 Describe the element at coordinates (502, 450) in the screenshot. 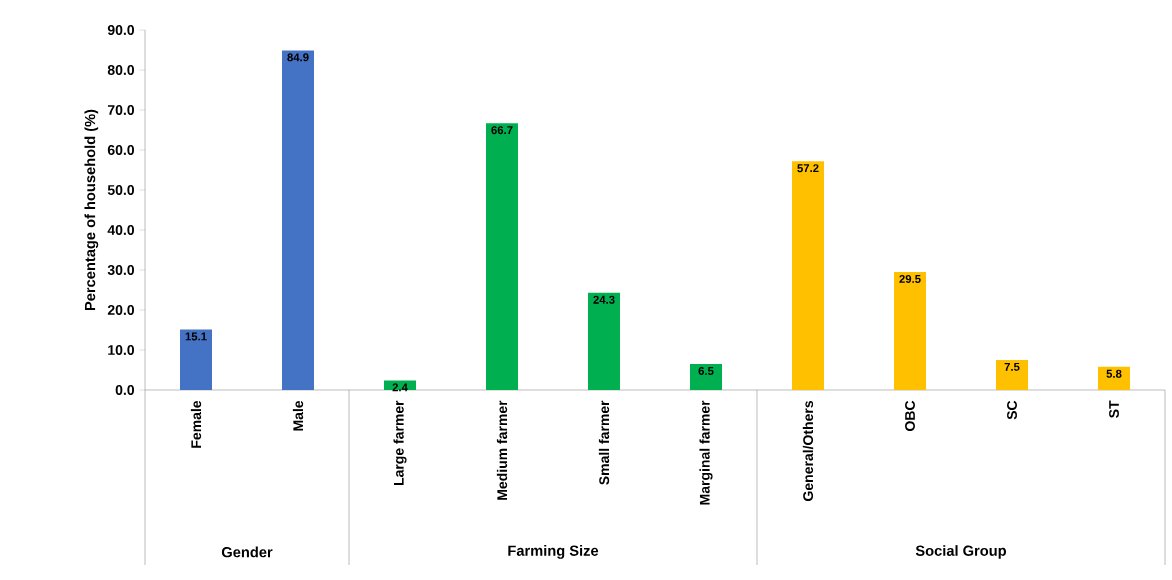

I see `x-tick-label: Medium farmer` at that location.